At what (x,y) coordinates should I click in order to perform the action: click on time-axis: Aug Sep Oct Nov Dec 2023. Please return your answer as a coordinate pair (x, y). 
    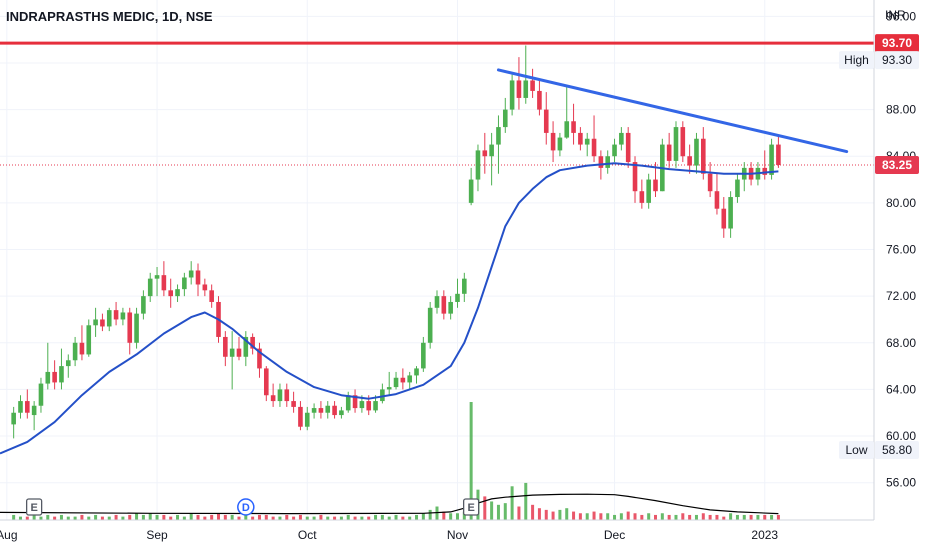
    Looking at the image, I should click on (389, 535).